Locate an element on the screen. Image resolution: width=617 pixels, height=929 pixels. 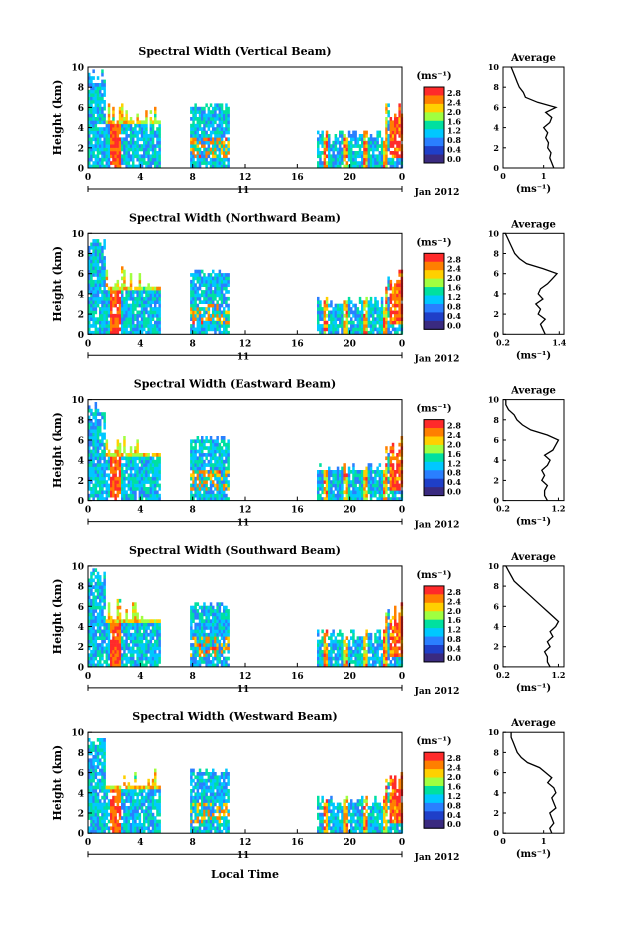
panel-title: Spectral Width (Northward Beam) is located at coordinates (235, 217).